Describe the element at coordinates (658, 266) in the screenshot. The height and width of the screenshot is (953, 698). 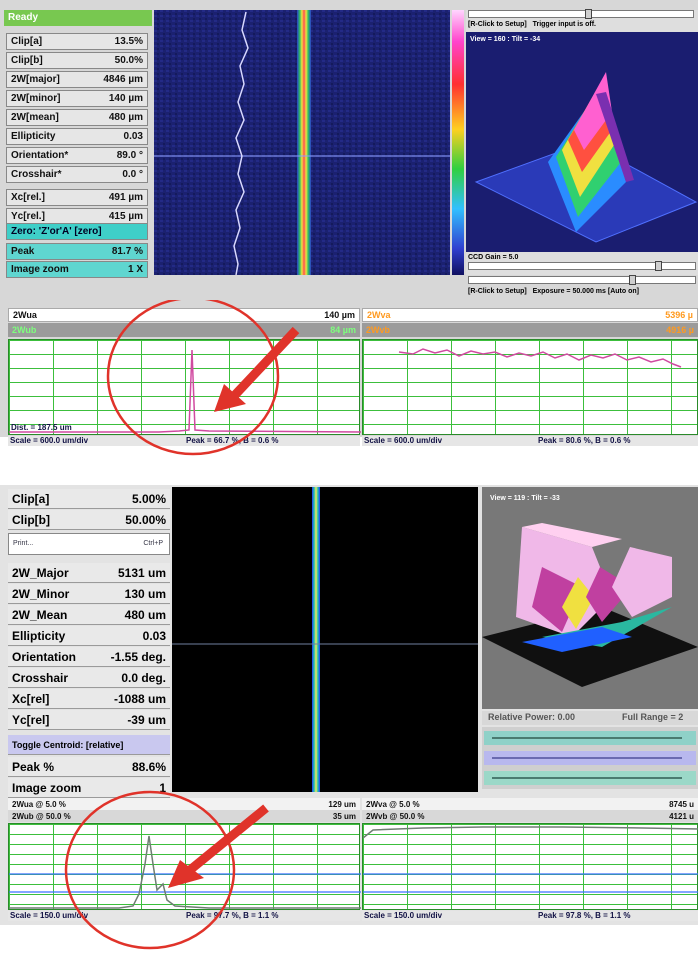
I see `gain-slider-thumb` at that location.